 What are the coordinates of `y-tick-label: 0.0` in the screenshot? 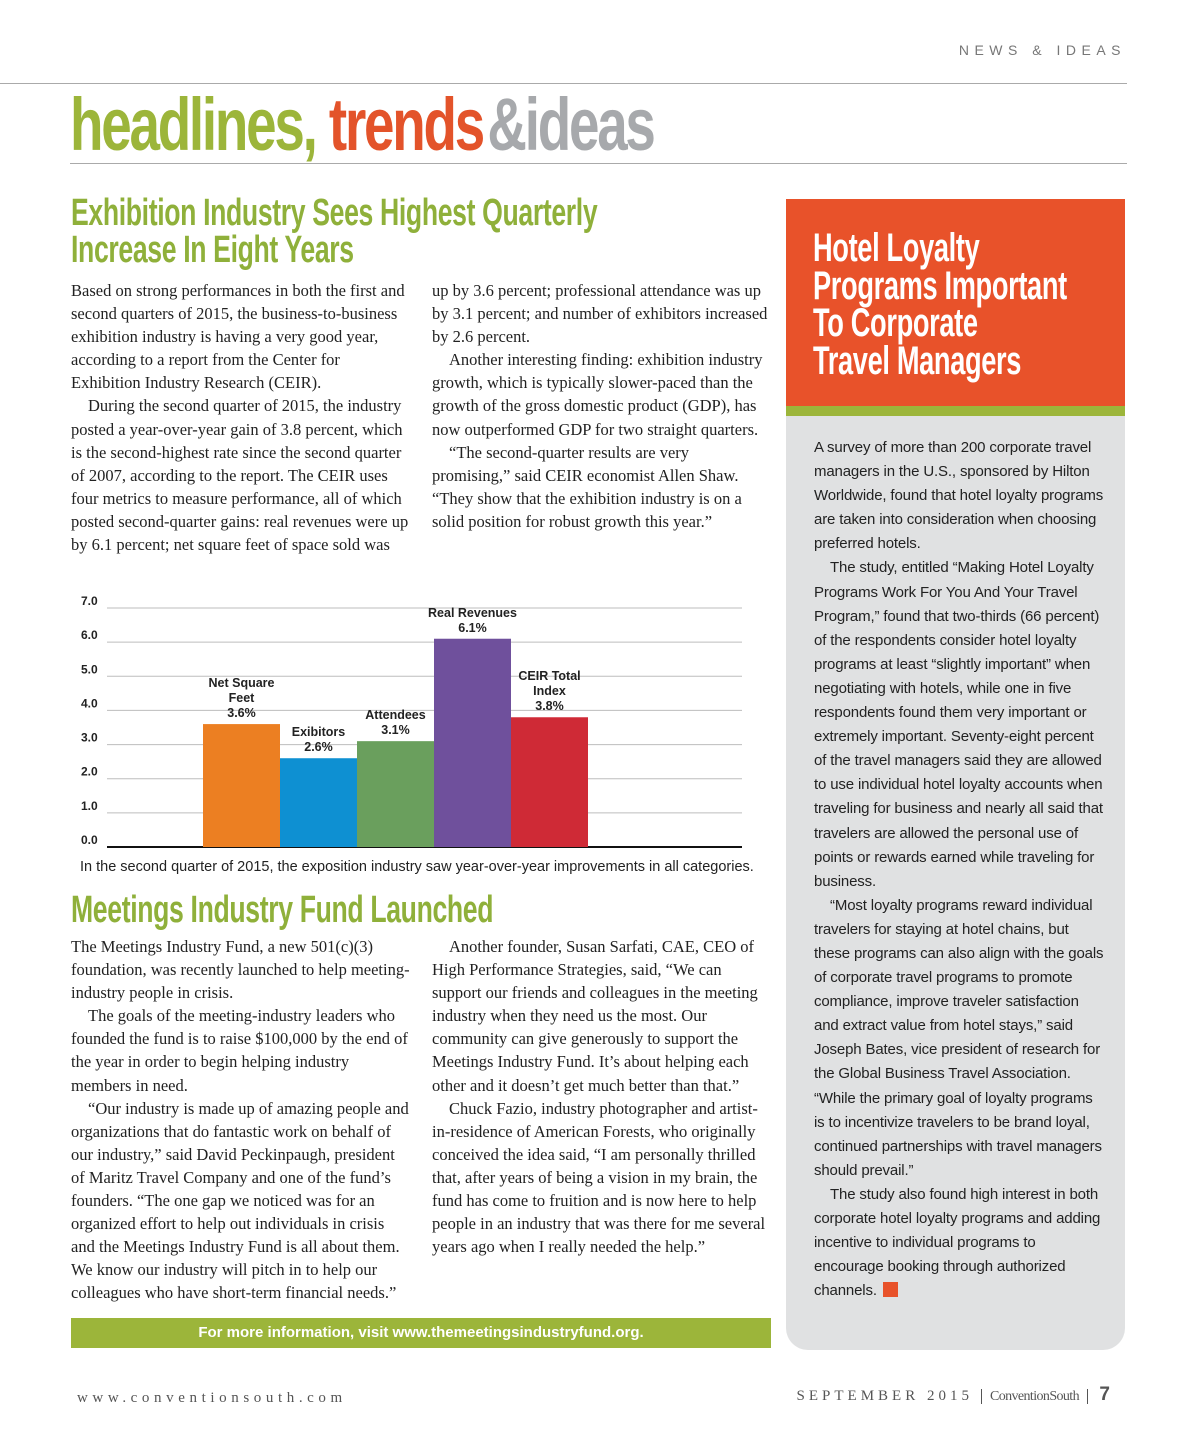 It's located at (89, 840).